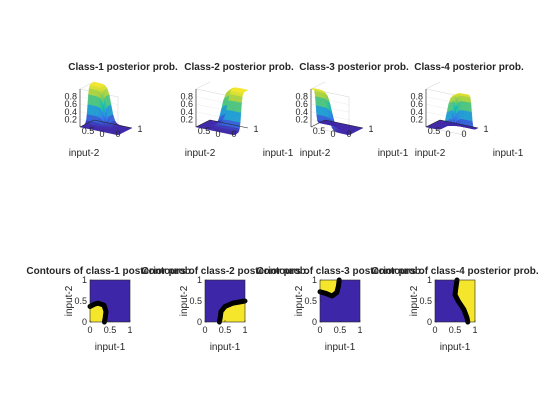 The width and height of the screenshot is (560, 420). I want to click on chart-title: Contours of class-3 posterior prob., so click(339, 271).